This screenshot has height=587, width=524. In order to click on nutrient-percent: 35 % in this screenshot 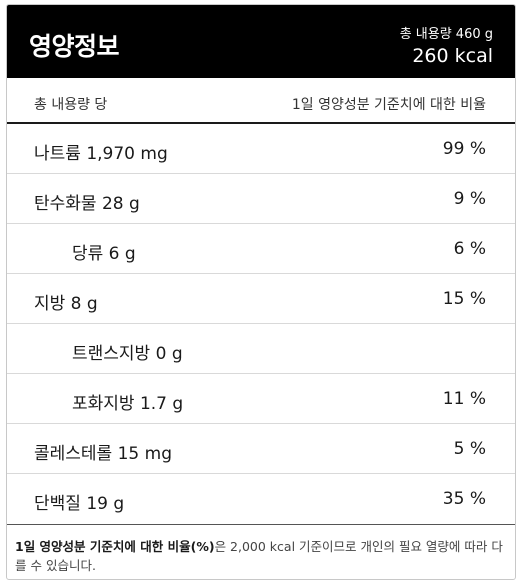, I will do `click(464, 499)`.